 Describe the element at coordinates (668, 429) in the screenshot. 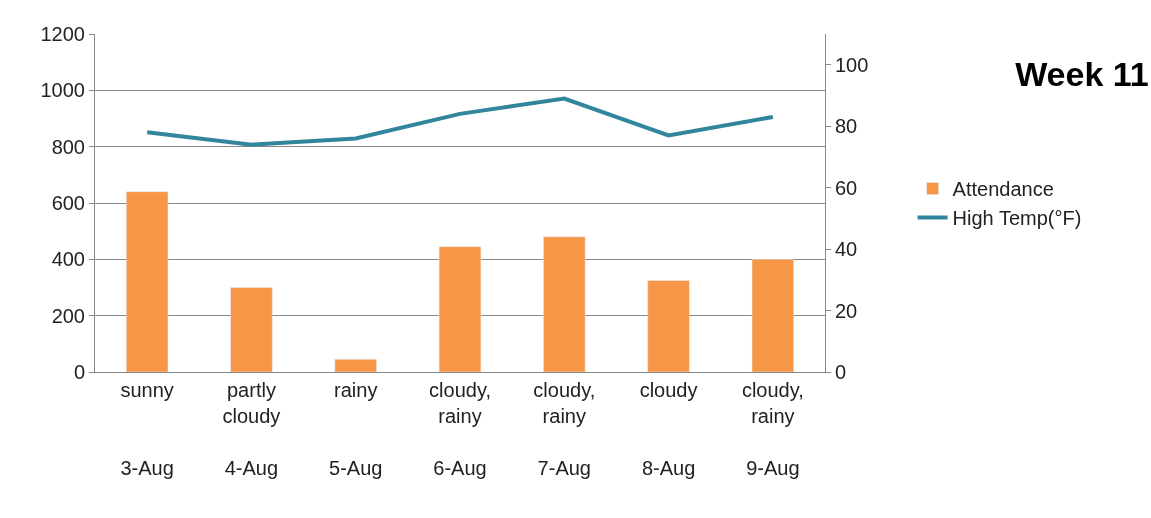

I see `category-label: cloudy 8-Aug` at that location.